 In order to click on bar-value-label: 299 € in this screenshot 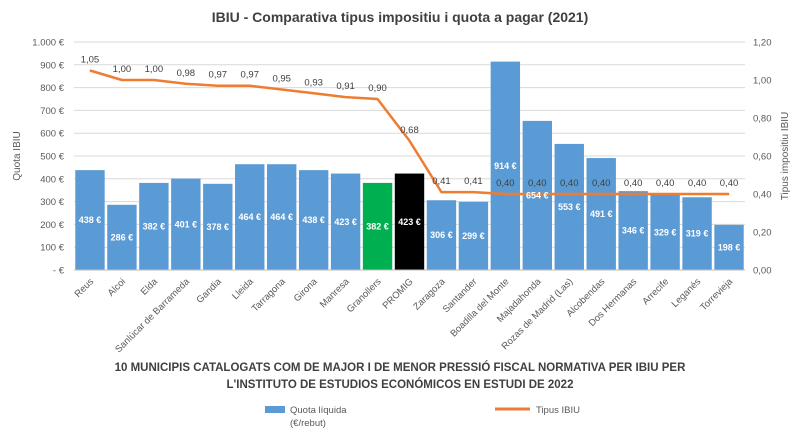, I will do `click(473, 236)`.